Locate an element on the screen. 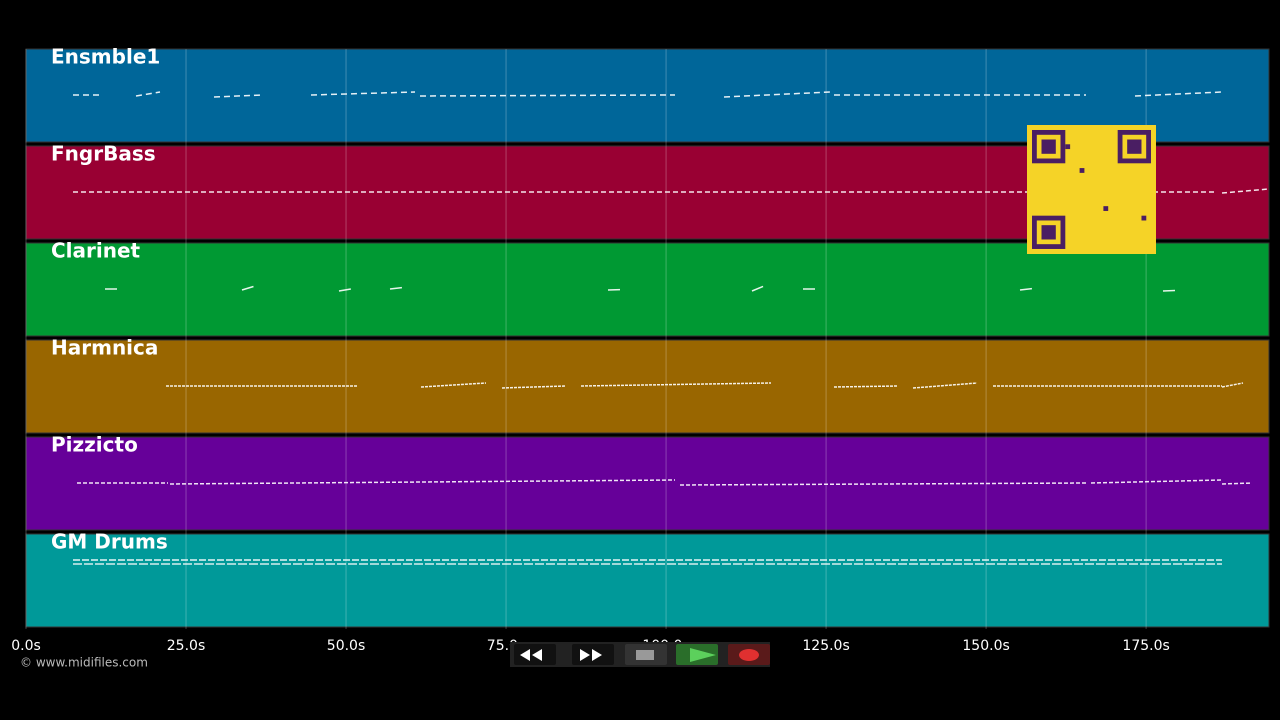  rewind-button-icon is located at coordinates (531, 655).